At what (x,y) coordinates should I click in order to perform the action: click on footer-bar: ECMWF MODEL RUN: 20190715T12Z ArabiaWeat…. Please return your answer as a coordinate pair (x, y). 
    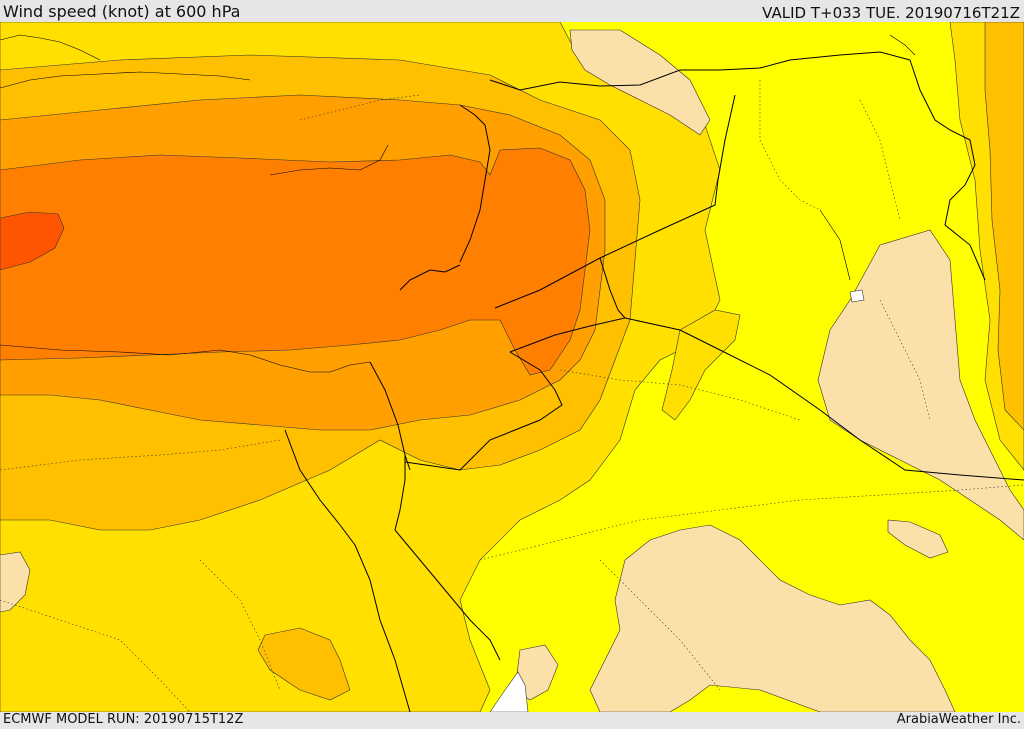
    Looking at the image, I should click on (512, 720).